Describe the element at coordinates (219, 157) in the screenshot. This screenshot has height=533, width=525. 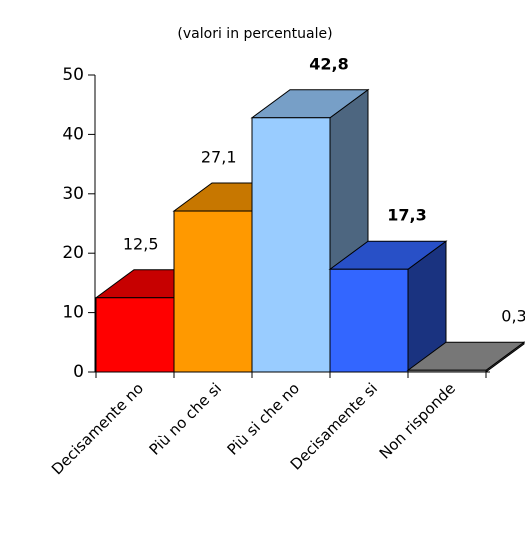
I see `value-label: 27,1` at that location.